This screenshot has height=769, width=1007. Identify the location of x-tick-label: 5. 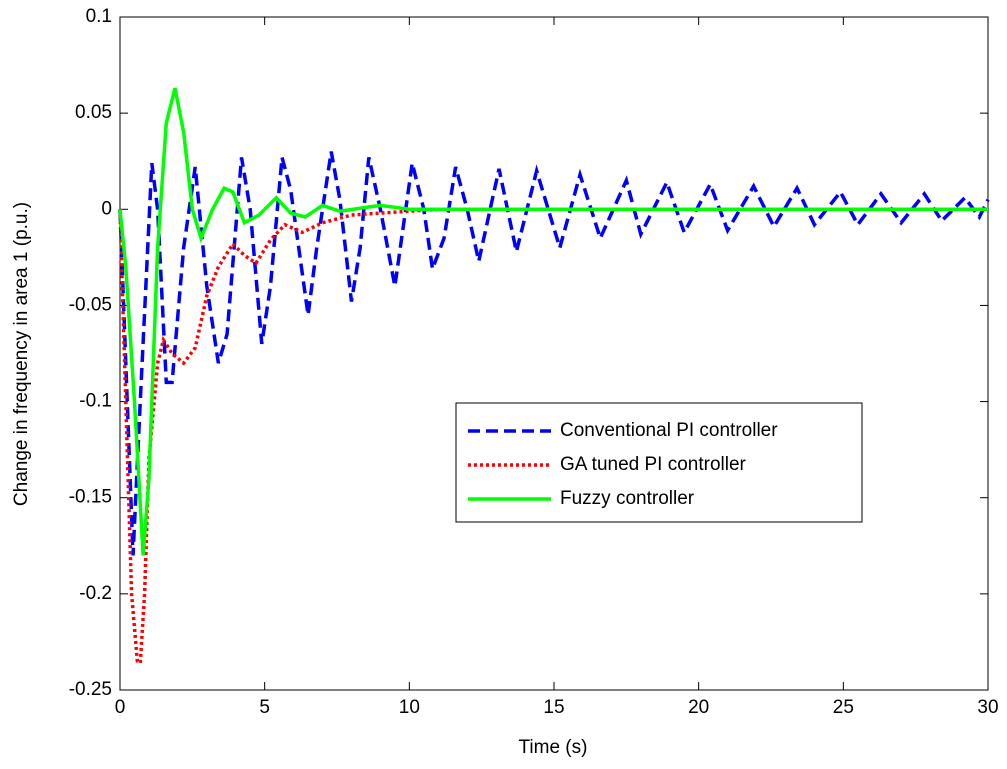
(264, 707).